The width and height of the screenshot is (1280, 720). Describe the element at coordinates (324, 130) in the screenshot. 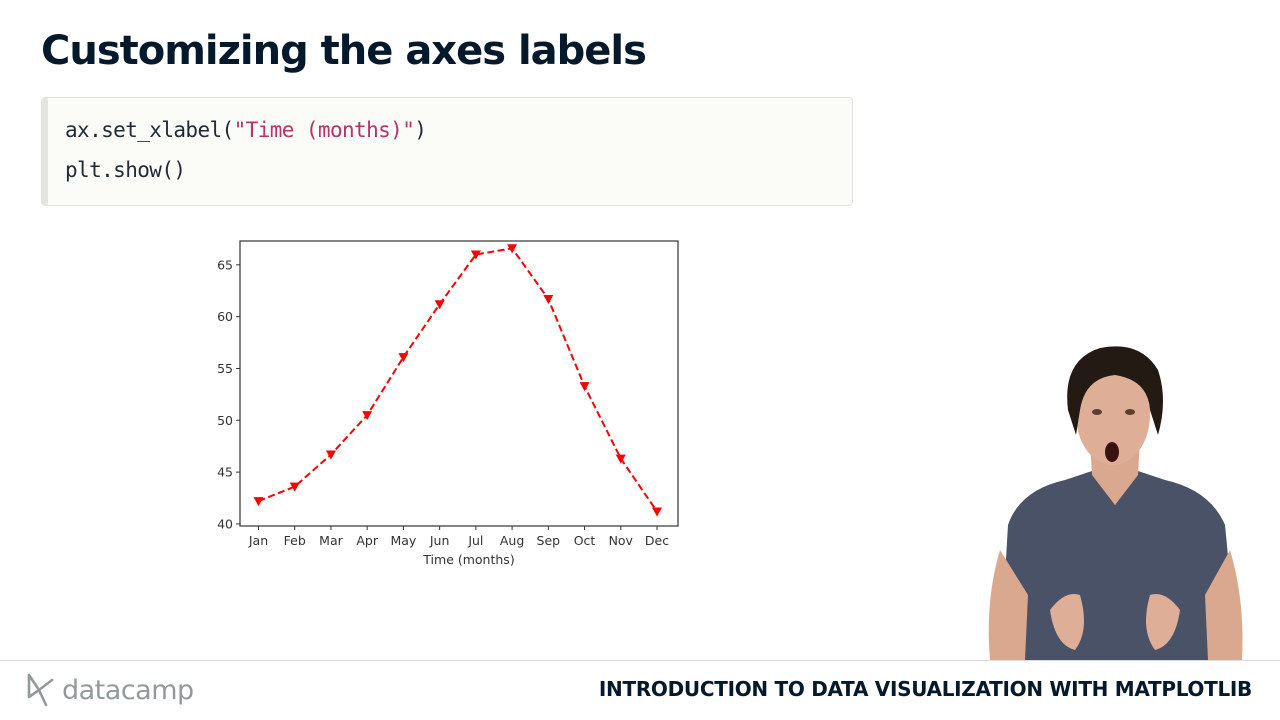

I see `code-string: "Time (months)"` at that location.